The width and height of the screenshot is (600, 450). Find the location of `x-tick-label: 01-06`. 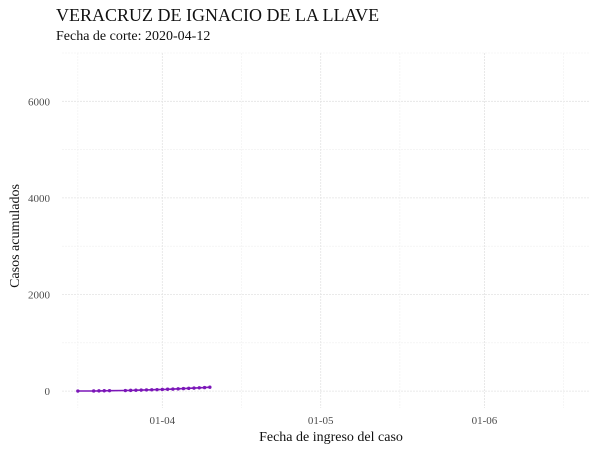

x-tick-label: 01-06 is located at coordinates (485, 421).